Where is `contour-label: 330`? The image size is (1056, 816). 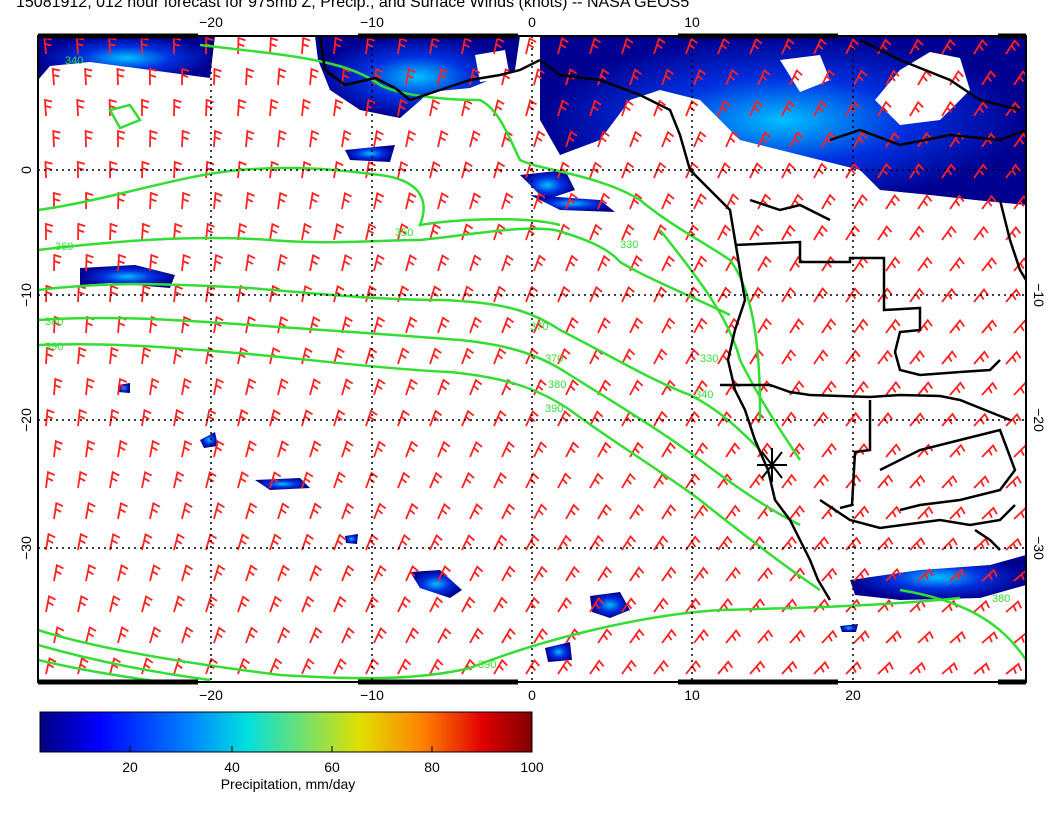 contour-label: 330 is located at coordinates (709, 359).